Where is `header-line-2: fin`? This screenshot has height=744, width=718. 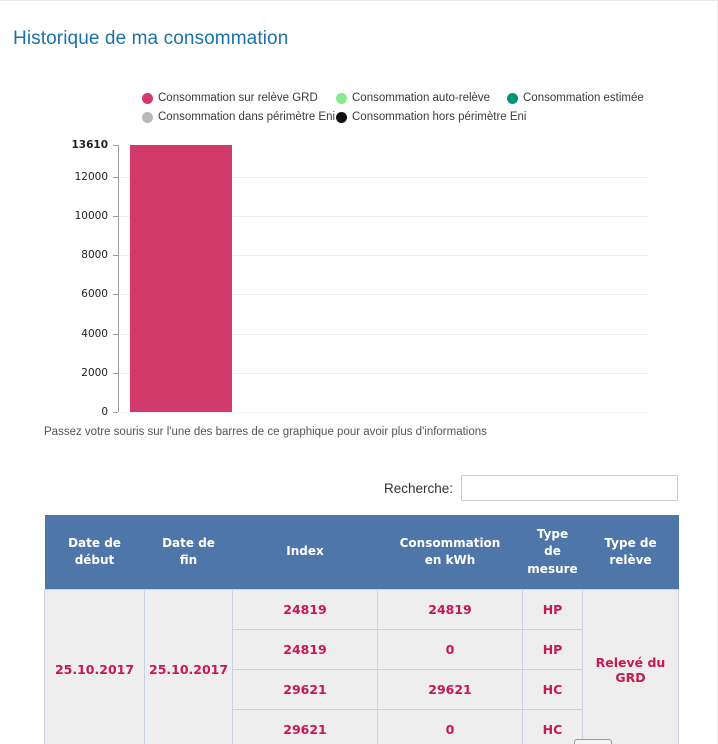
header-line-2: fin is located at coordinates (188, 560).